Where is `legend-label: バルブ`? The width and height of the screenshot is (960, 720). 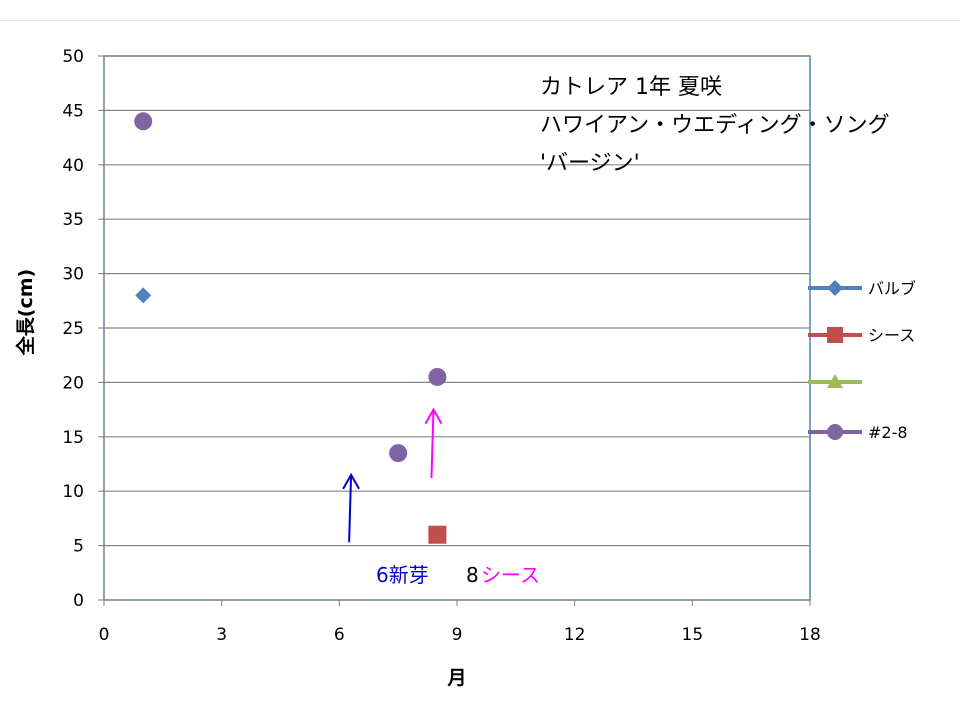 legend-label: バルブ is located at coordinates (892, 288).